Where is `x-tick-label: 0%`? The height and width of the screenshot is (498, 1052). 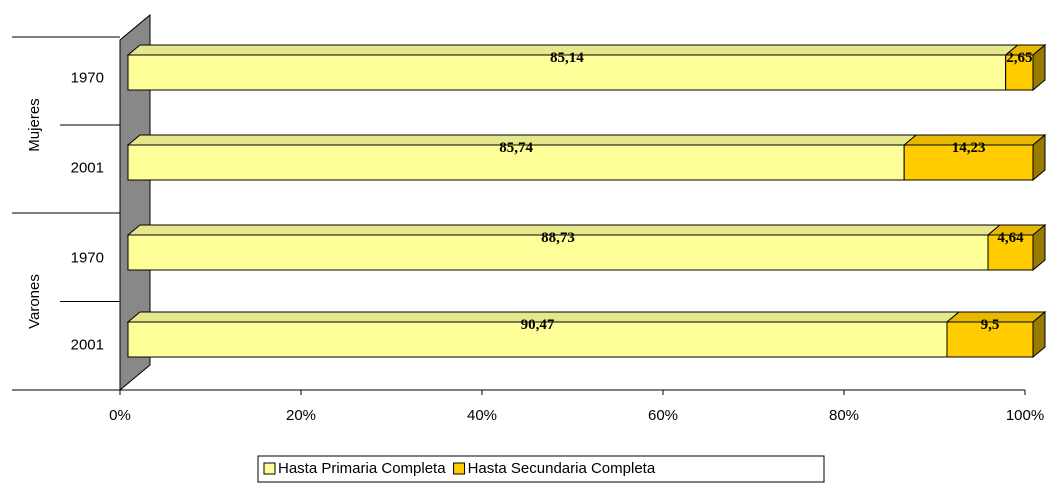
x-tick-label: 0% is located at coordinates (120, 415).